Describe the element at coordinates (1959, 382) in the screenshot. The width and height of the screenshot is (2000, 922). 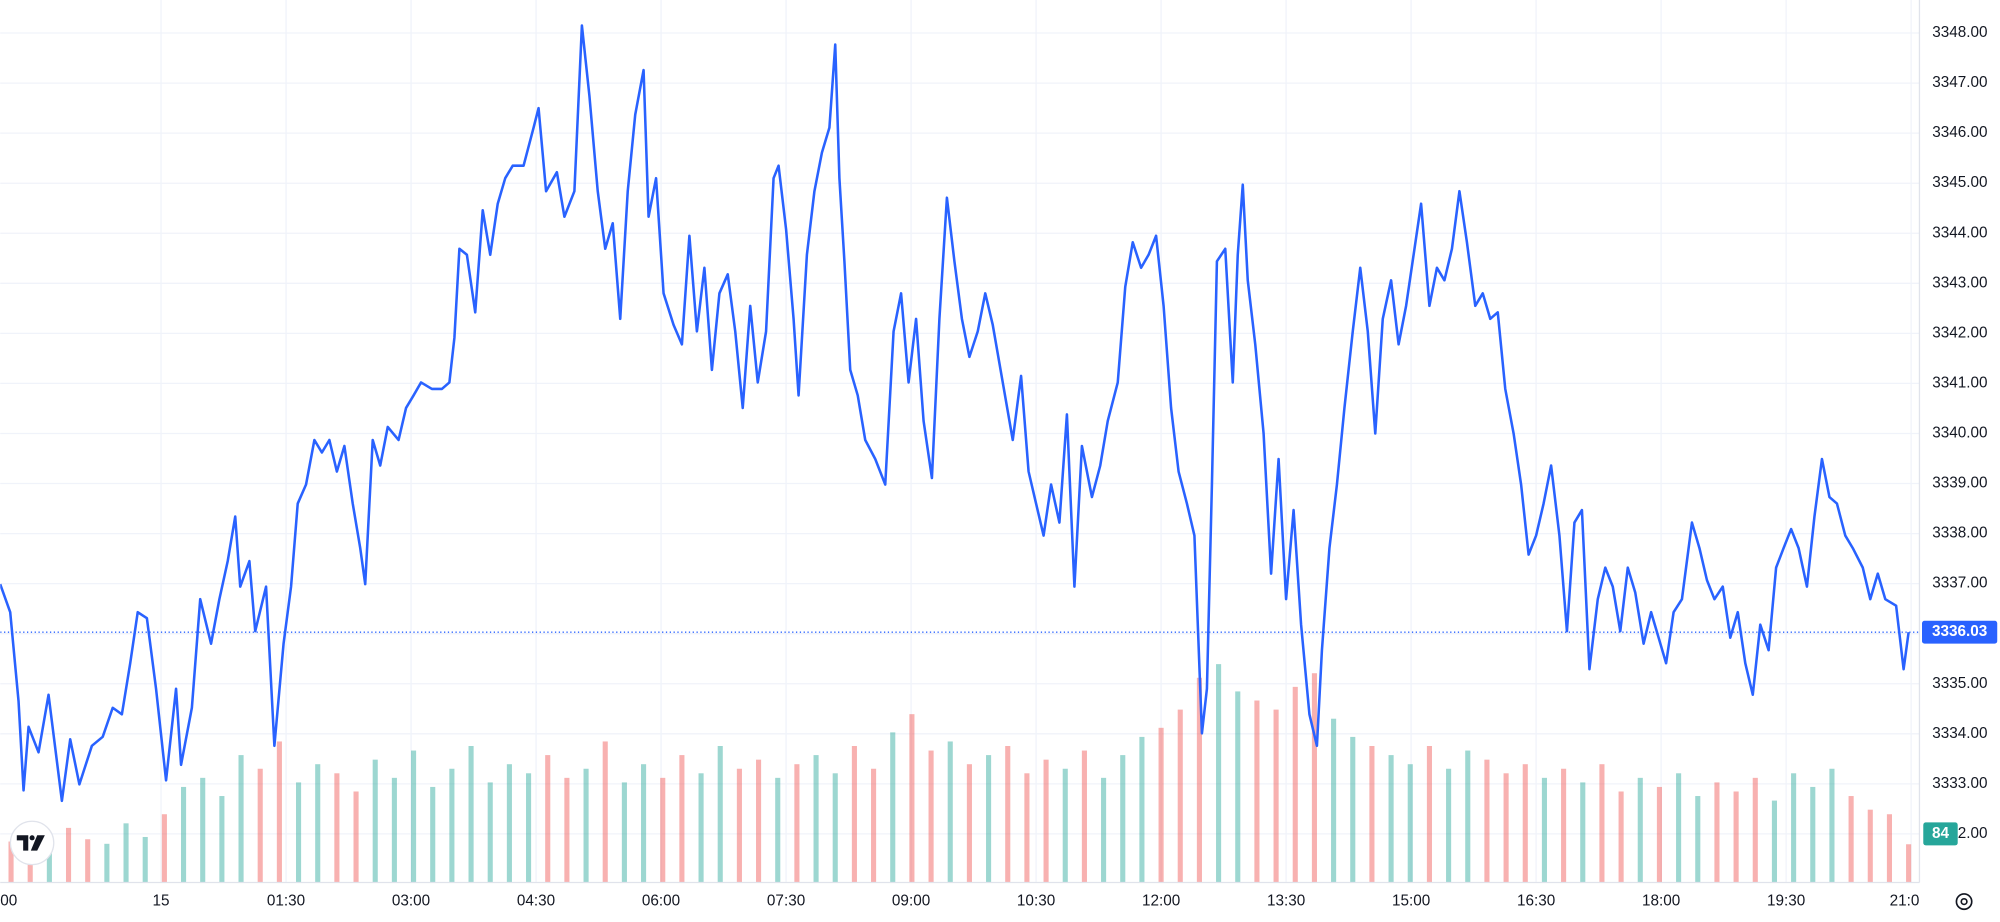
I see `y-tick-label: 3341.00` at that location.